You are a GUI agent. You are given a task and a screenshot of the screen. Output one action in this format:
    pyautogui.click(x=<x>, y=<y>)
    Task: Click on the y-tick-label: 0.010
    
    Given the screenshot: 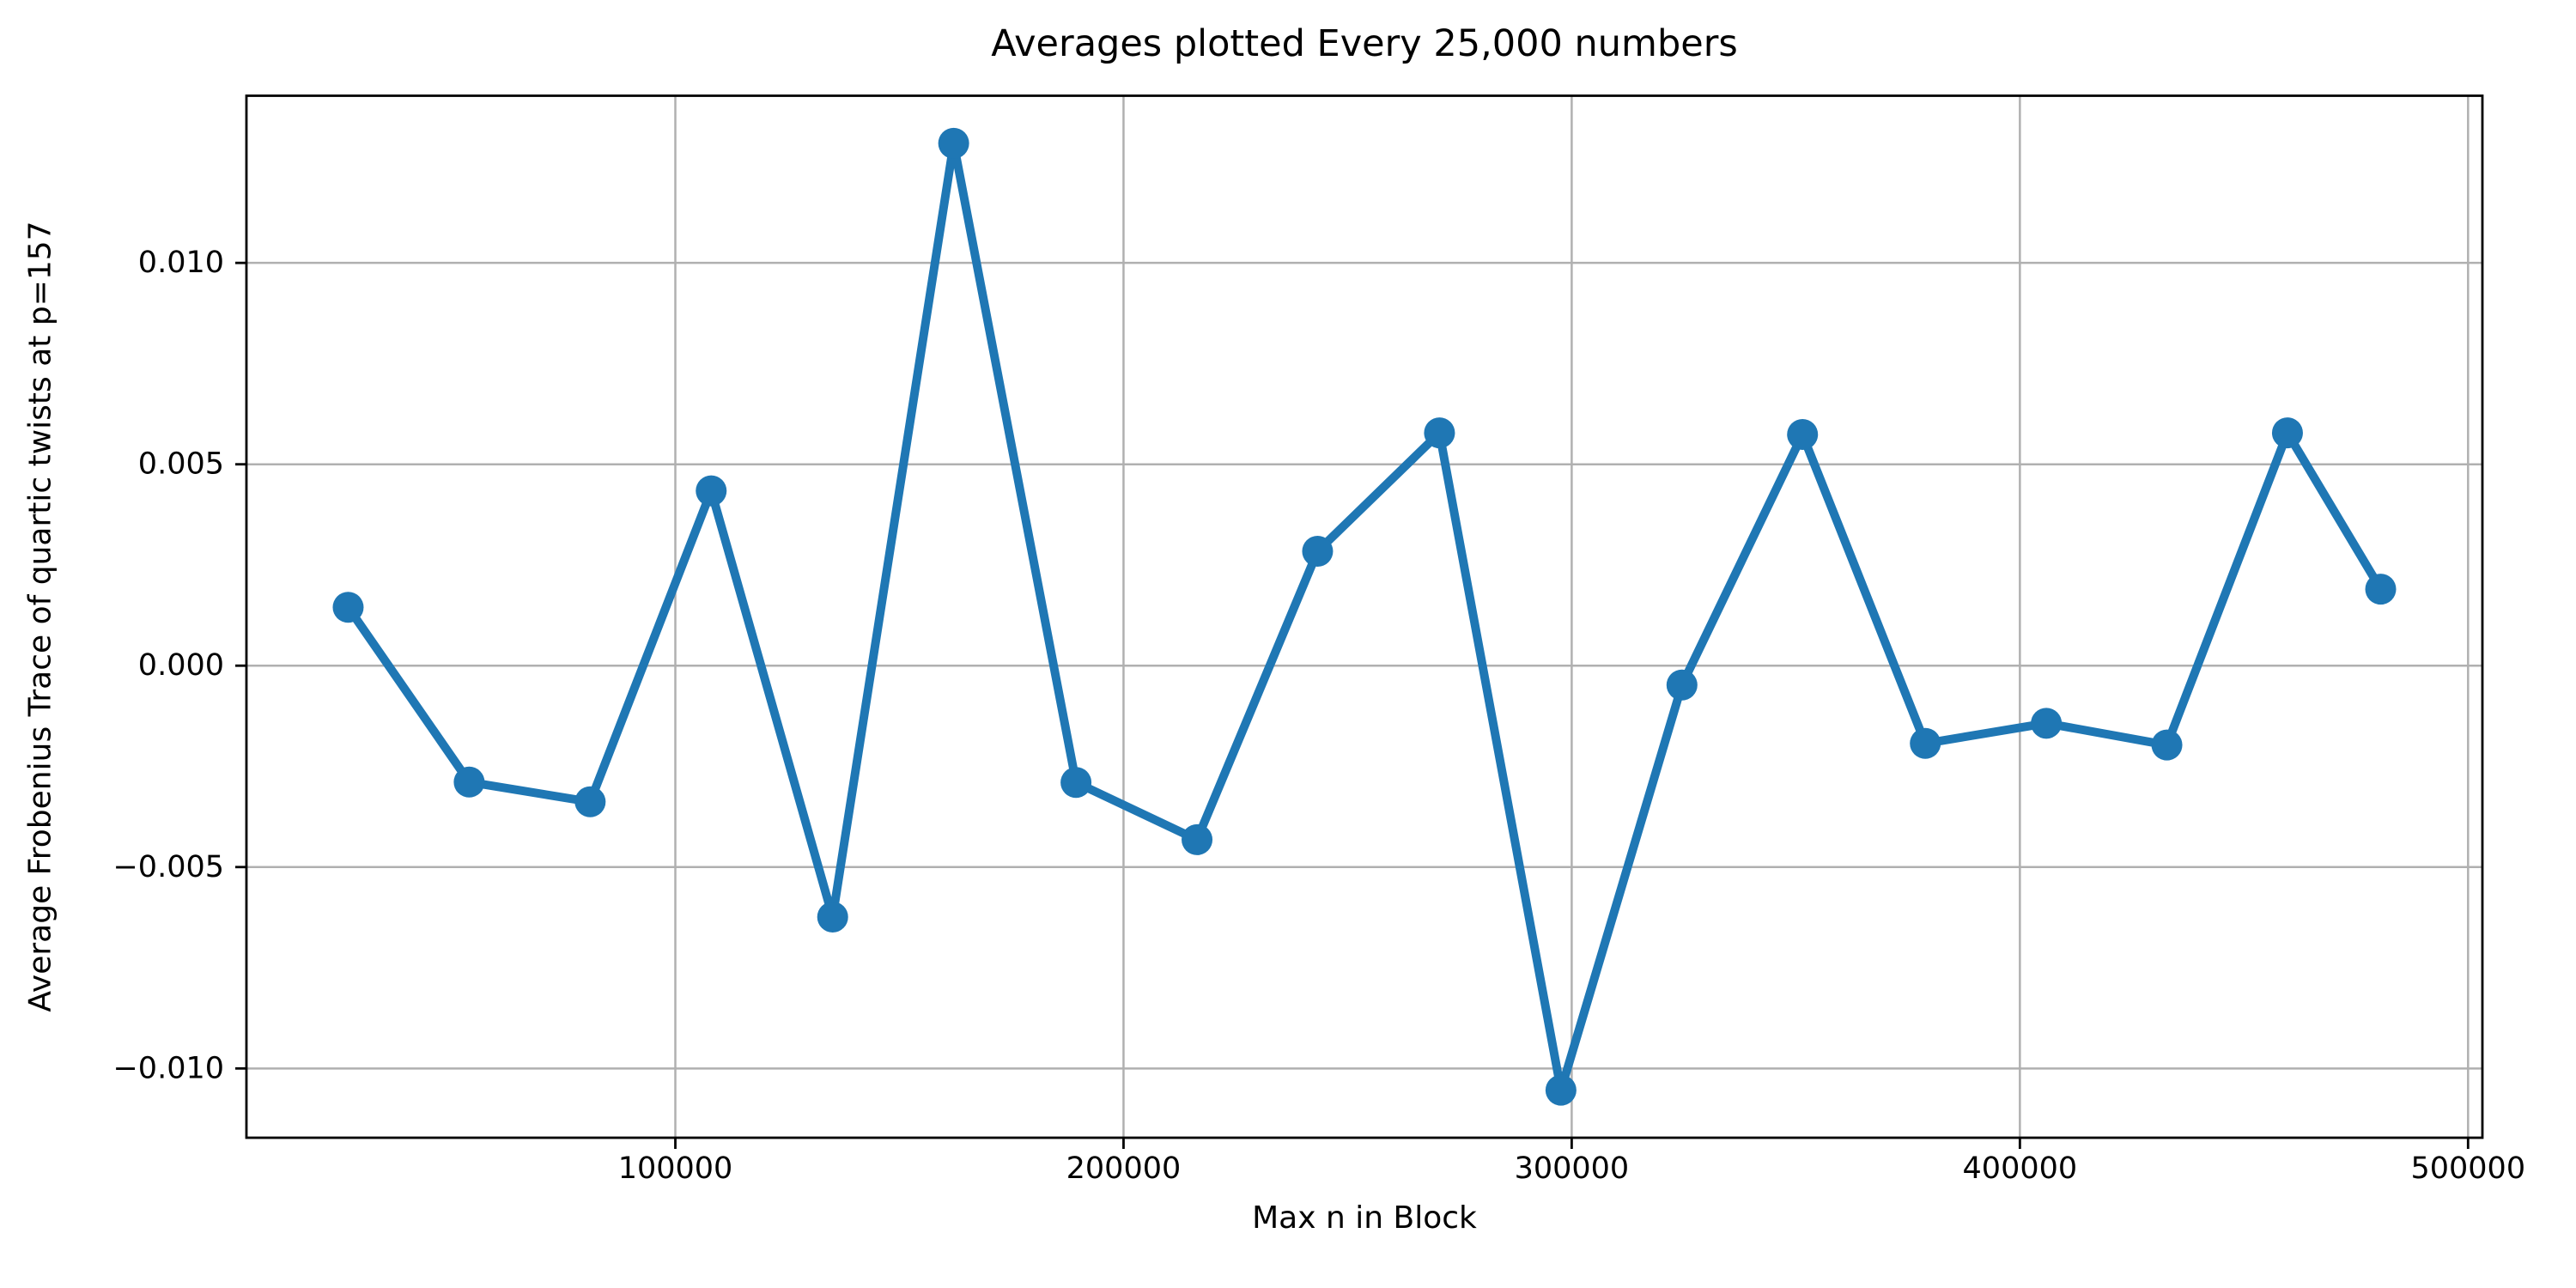 What is the action you would take?
    pyautogui.click(x=181, y=263)
    